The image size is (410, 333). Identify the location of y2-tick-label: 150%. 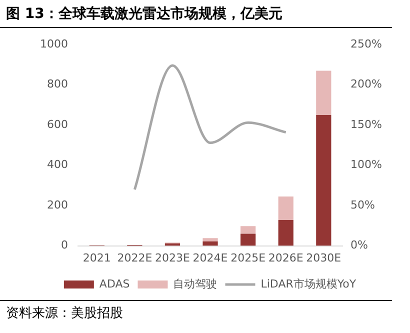
(366, 124).